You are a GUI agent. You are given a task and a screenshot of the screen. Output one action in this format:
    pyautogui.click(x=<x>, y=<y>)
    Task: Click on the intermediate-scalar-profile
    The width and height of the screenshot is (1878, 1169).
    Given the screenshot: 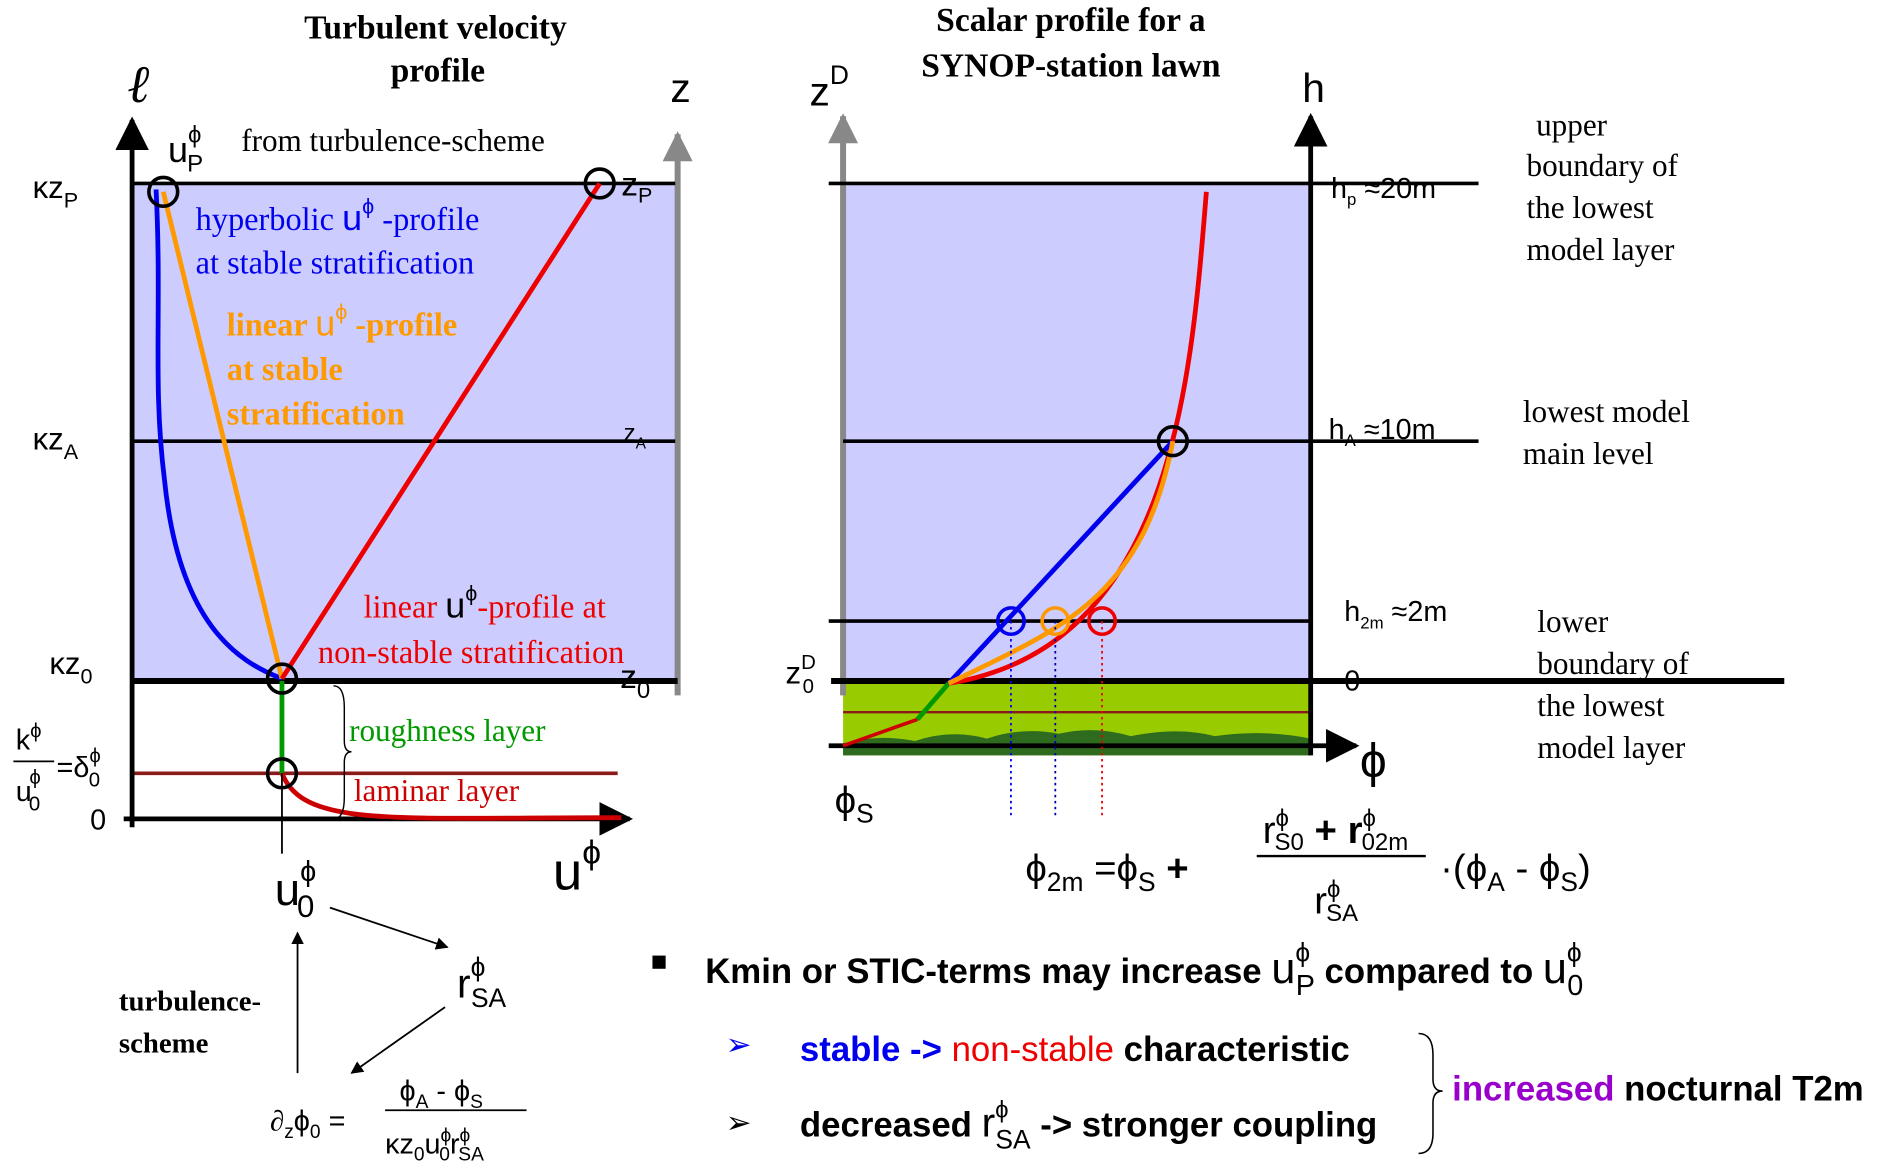 What is the action you would take?
    pyautogui.click(x=1061, y=563)
    